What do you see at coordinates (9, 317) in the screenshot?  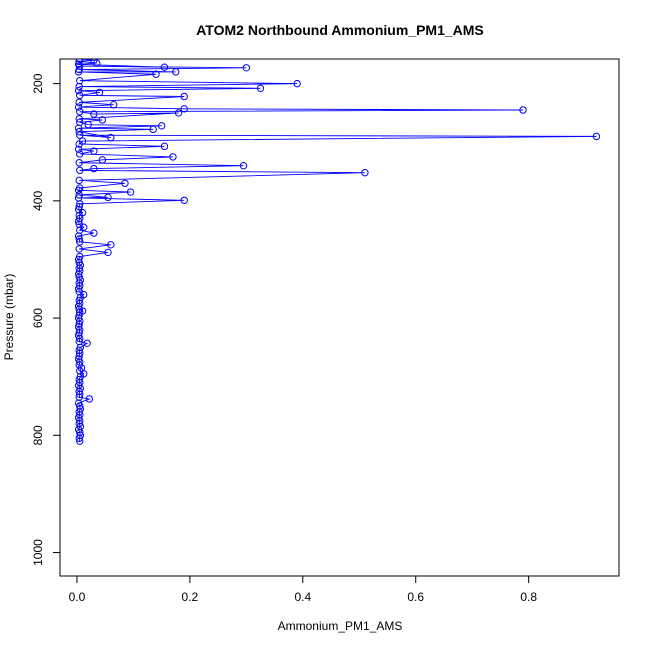 I see `y-axis-label: Pressure (mbar)` at bounding box center [9, 317].